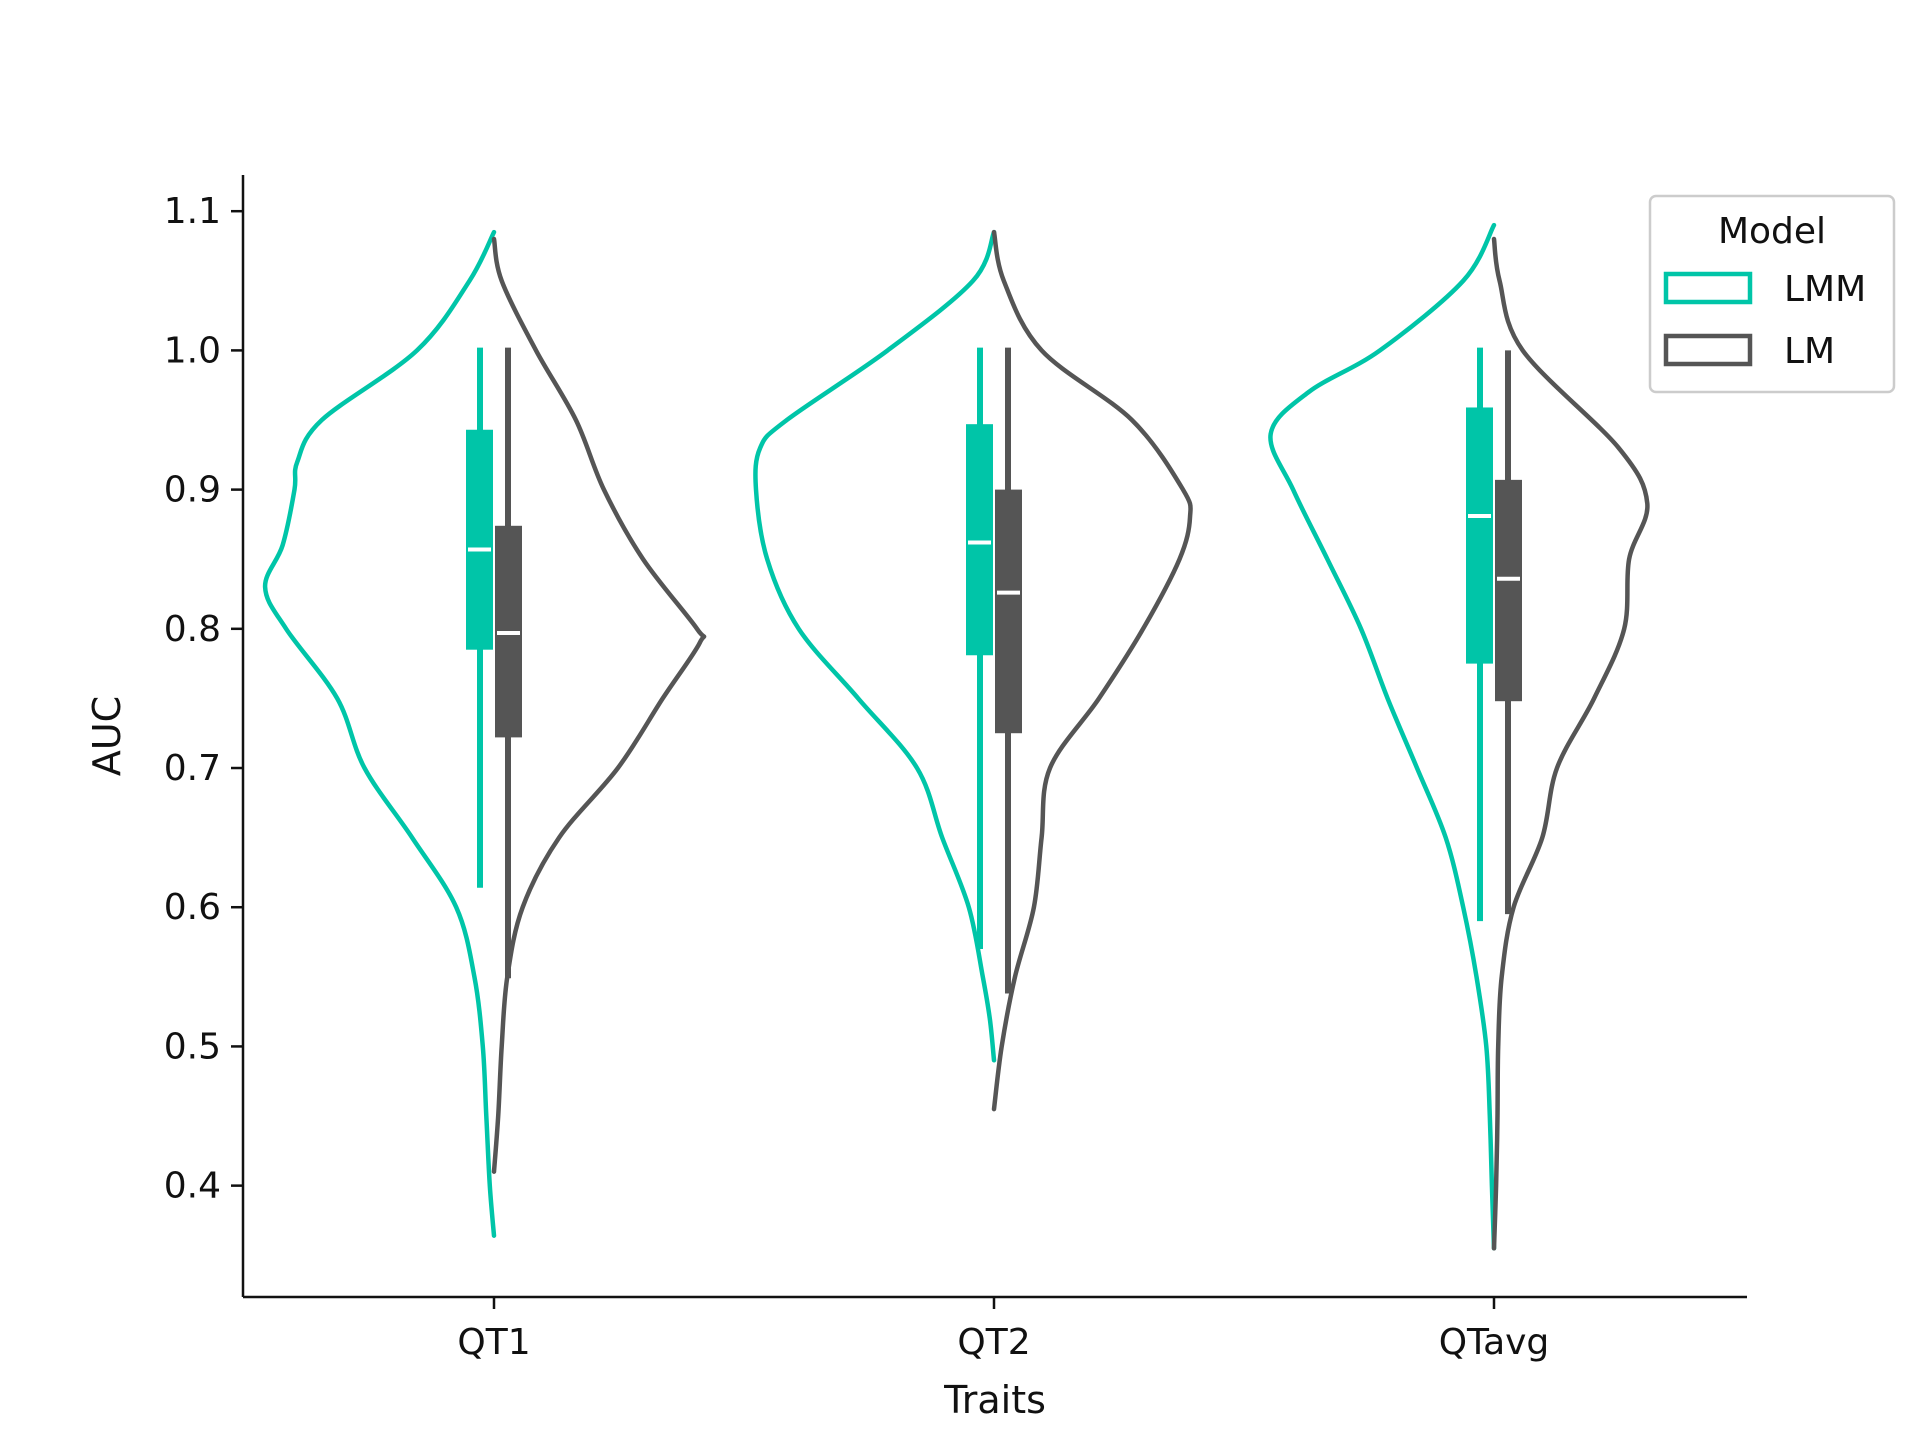 This screenshot has height=1440, width=1920. I want to click on y-tick-label: 0.7, so click(192, 768).